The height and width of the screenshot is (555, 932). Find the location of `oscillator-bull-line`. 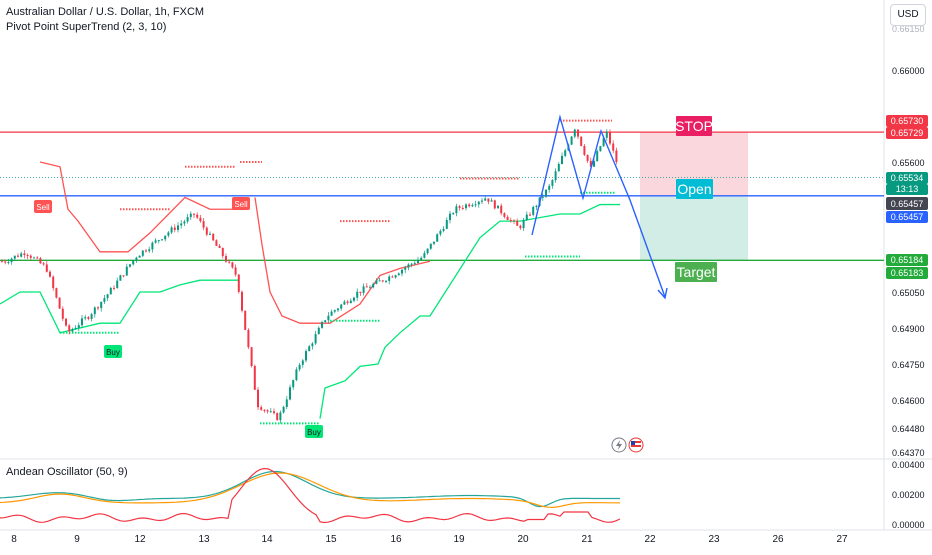

oscillator-bull-line is located at coordinates (310, 489).